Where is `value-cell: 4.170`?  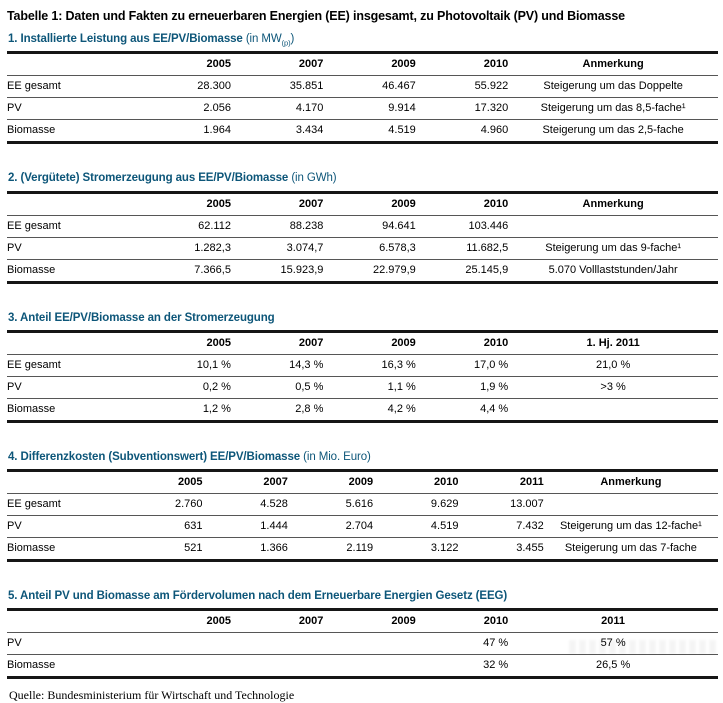 value-cell: 4.170 is located at coordinates (309, 108).